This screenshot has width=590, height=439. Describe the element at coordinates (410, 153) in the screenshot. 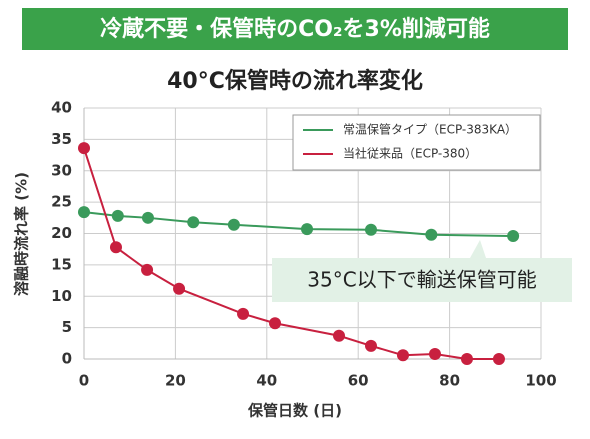

I see `legend-label: 当社従来品（ECP-380）` at that location.